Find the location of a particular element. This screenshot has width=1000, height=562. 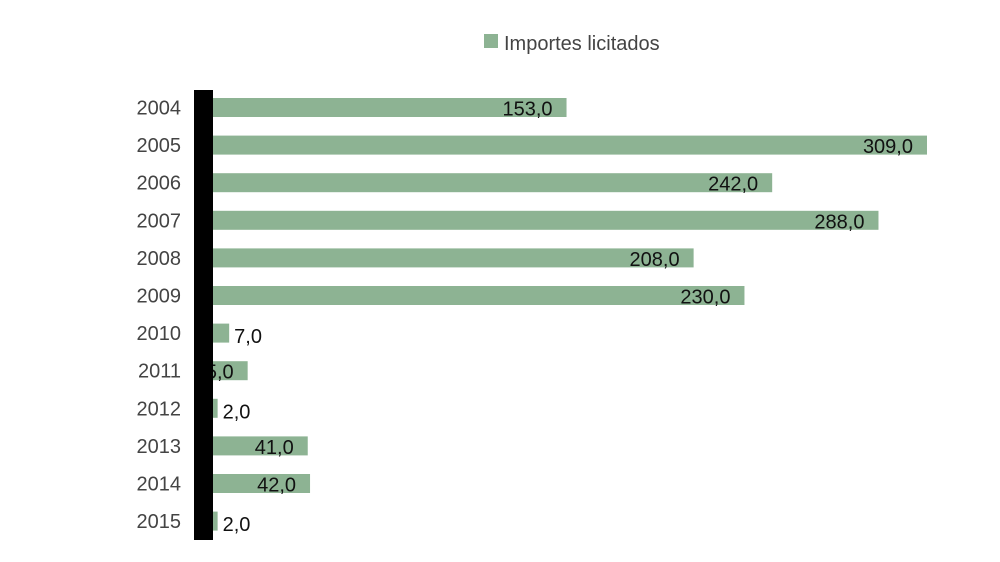

data-label-2012: 2,0 is located at coordinates (237, 412).